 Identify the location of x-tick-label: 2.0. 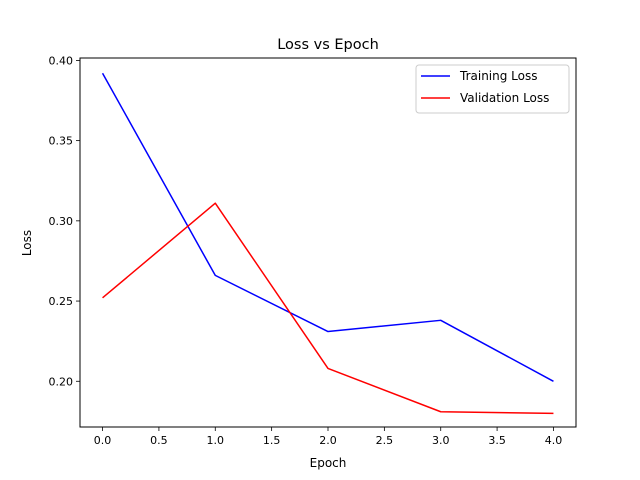
(328, 440).